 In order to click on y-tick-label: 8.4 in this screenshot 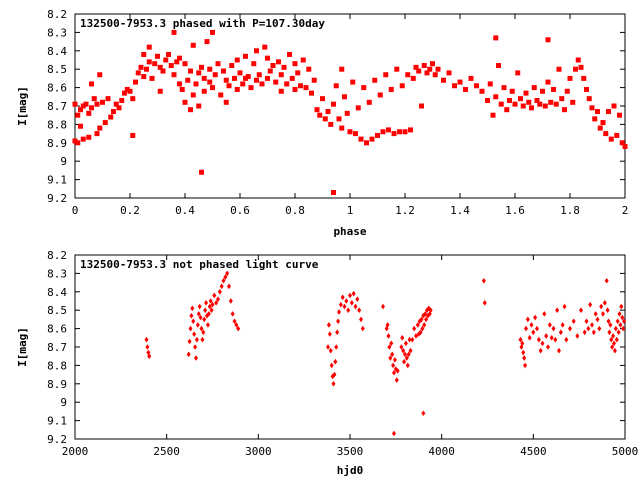, I will do `click(57, 51)`.